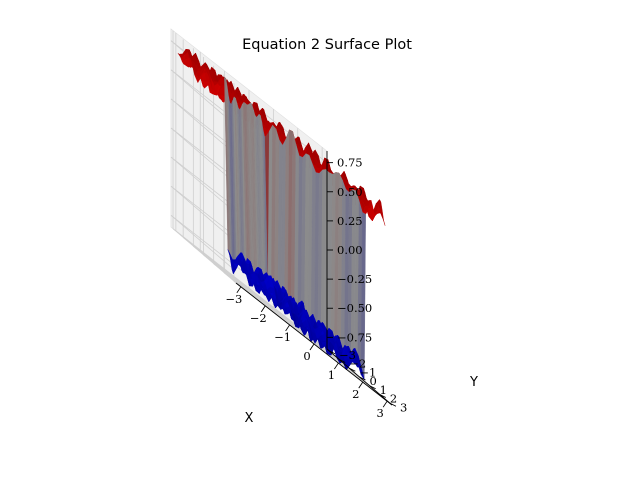 The height and width of the screenshot is (480, 640). Describe the element at coordinates (323, 326) in the screenshot. I see `surface-patch` at that location.